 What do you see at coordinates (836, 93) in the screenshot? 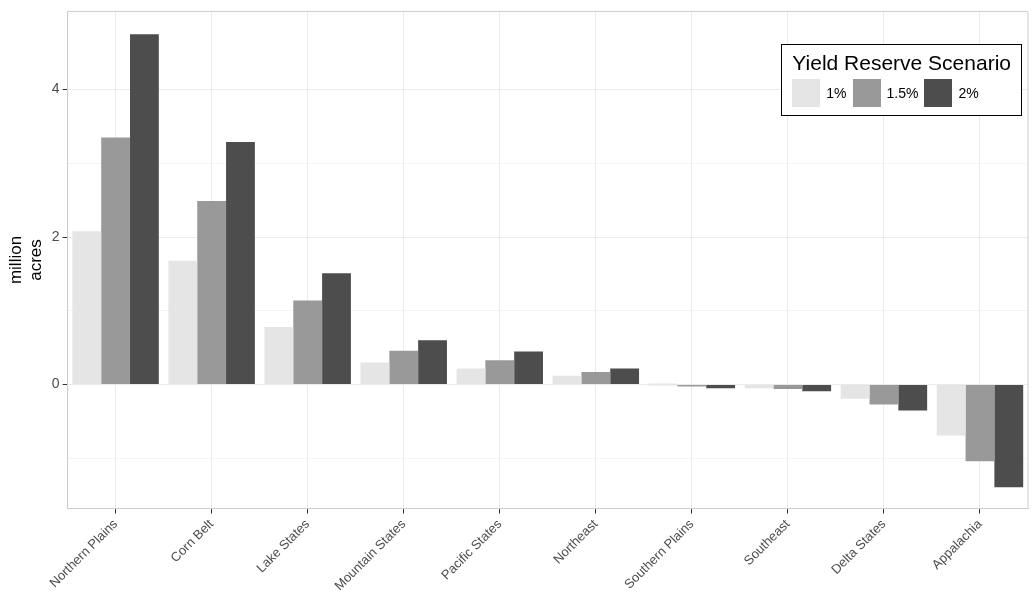
I see `legend-label: 1%` at bounding box center [836, 93].